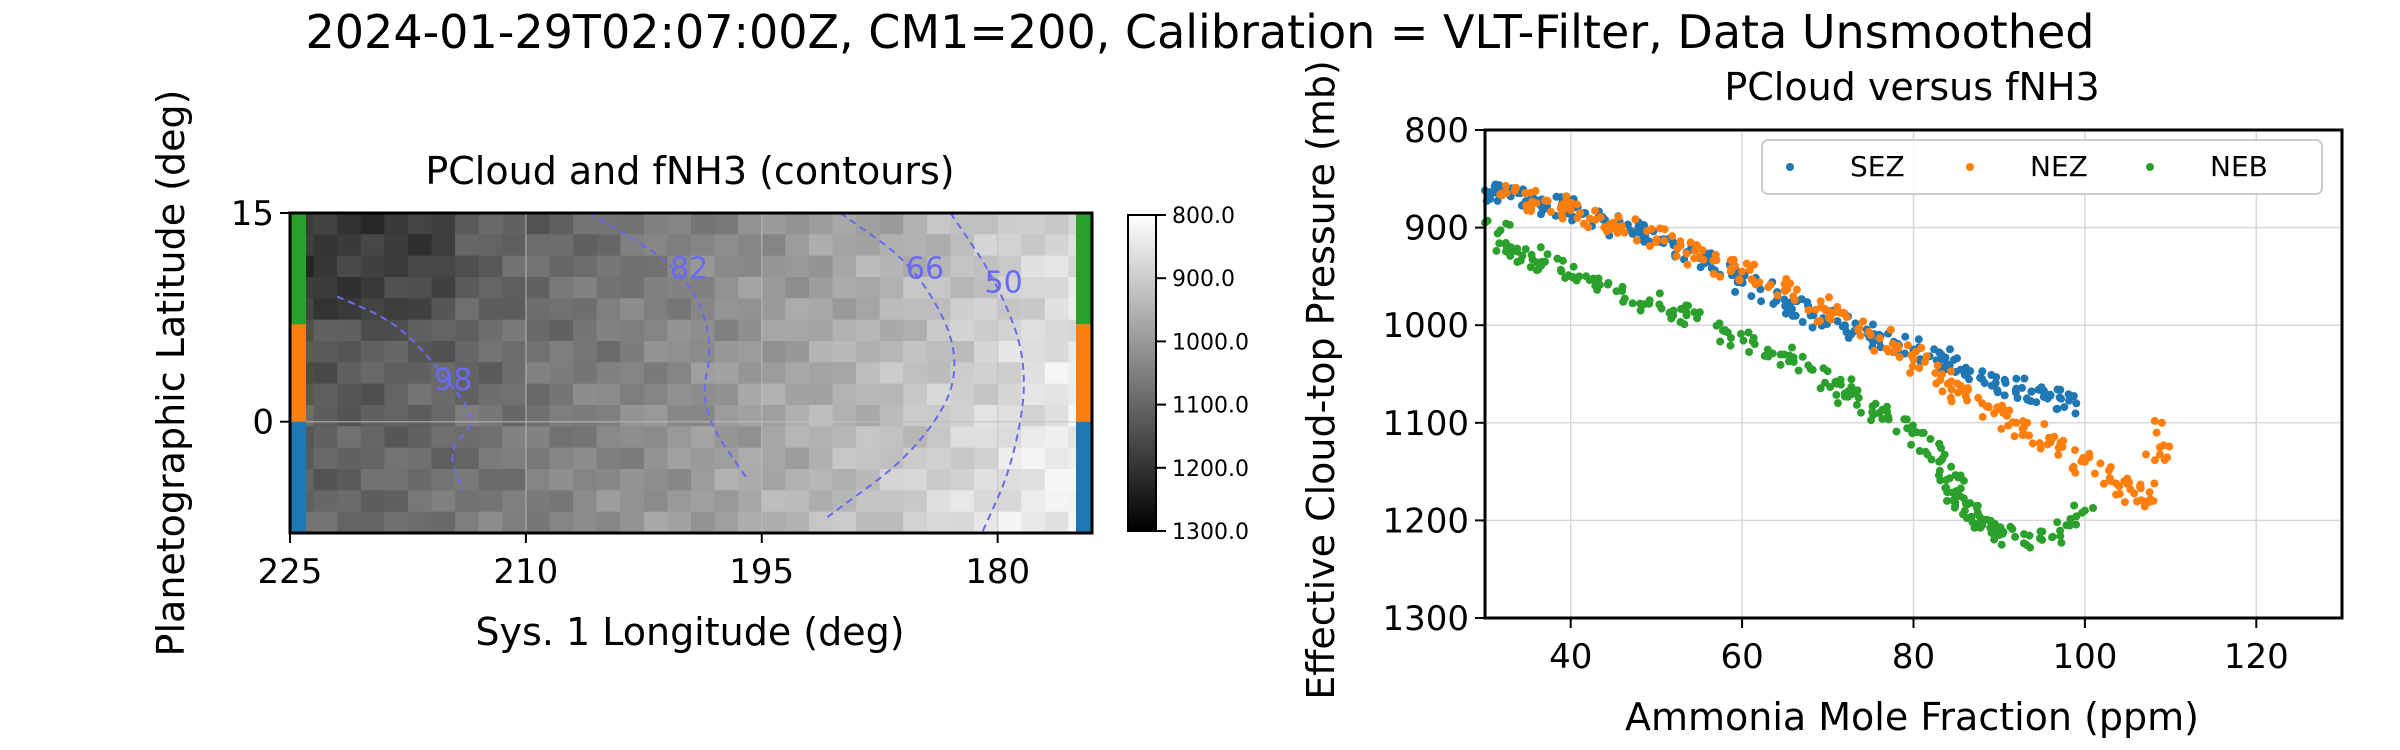 This screenshot has width=2400, height=750. I want to click on band-left-nez, so click(298, 373).